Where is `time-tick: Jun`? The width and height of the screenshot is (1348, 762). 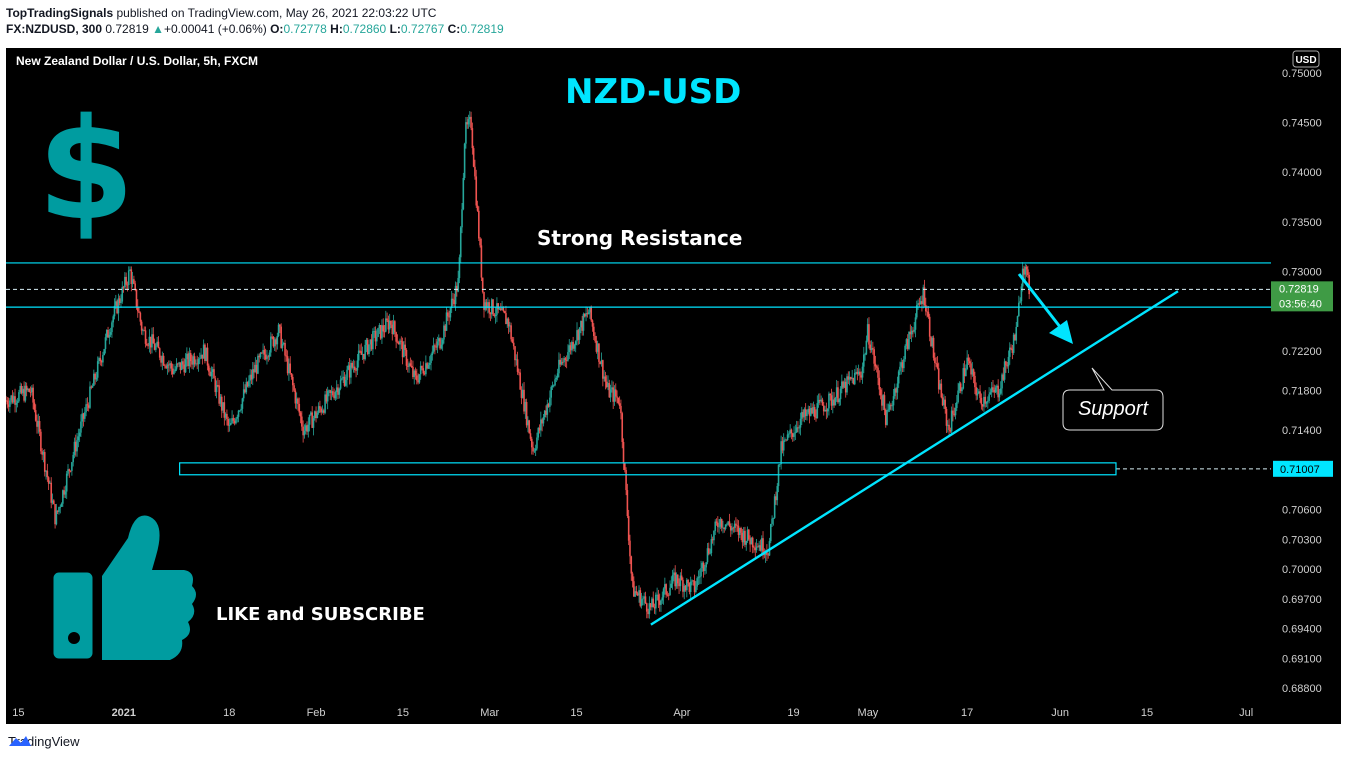 time-tick: Jun is located at coordinates (1060, 713).